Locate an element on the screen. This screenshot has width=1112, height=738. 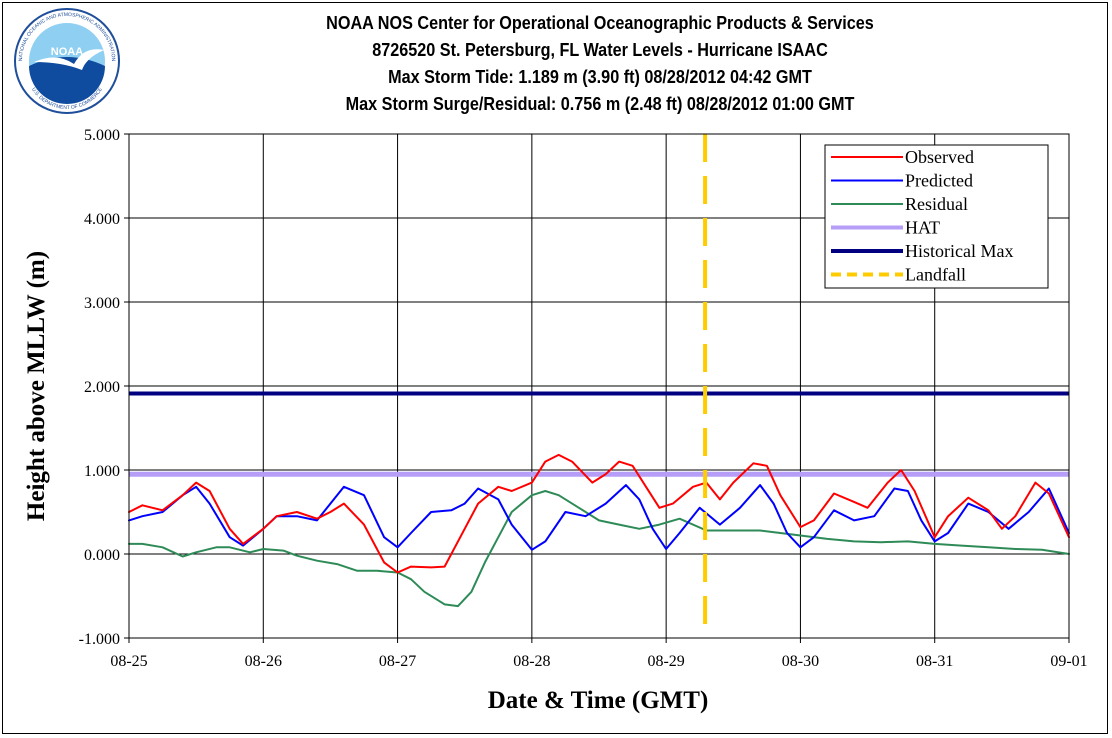
y-axis-label: Height above MLLW (m) is located at coordinates (36, 386).